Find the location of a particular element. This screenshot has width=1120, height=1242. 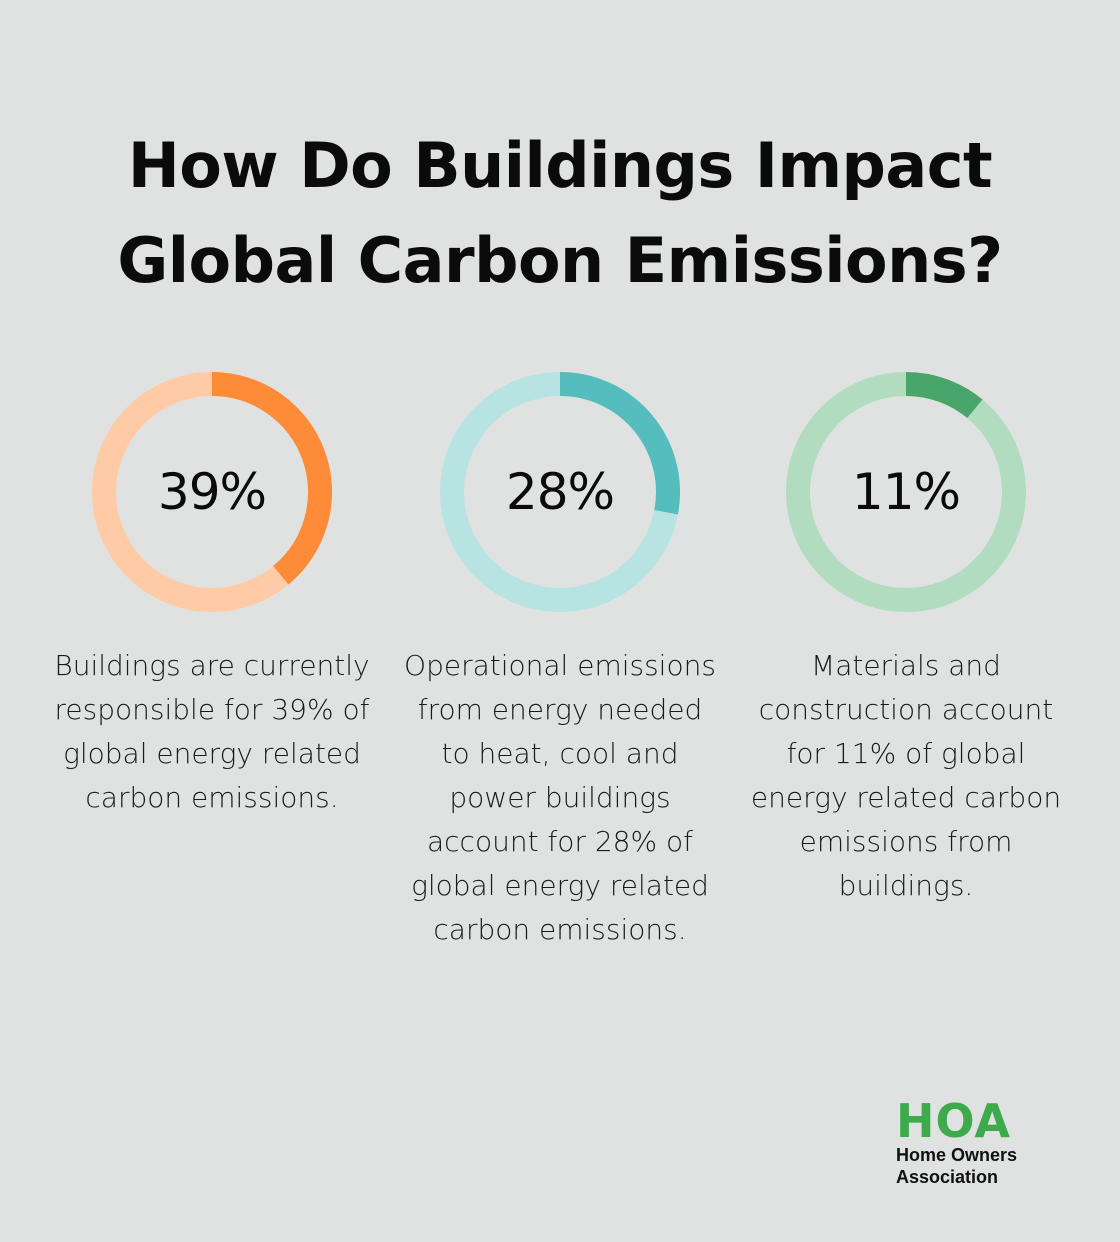

hoa-logo: HOA Home Owners Association is located at coordinates (986, 1148).